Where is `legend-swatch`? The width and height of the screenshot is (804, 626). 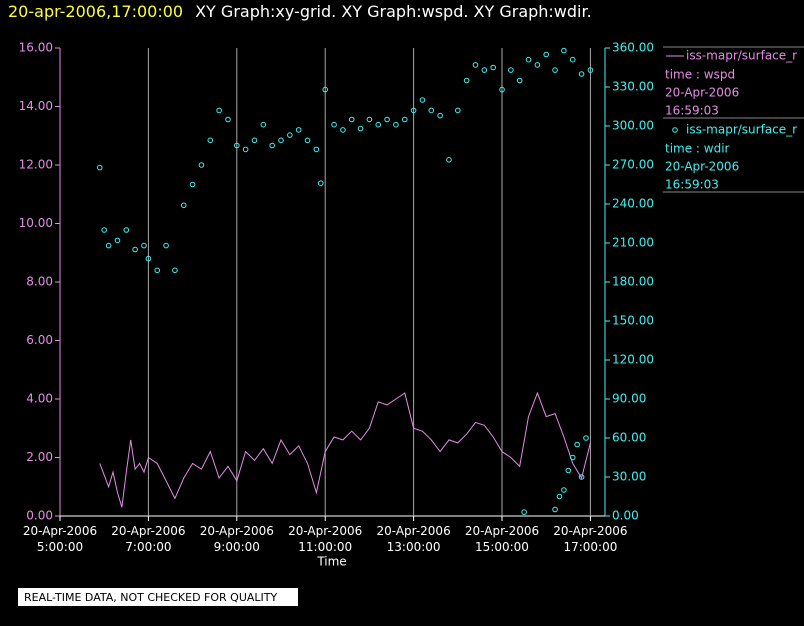 legend-swatch is located at coordinates (675, 130).